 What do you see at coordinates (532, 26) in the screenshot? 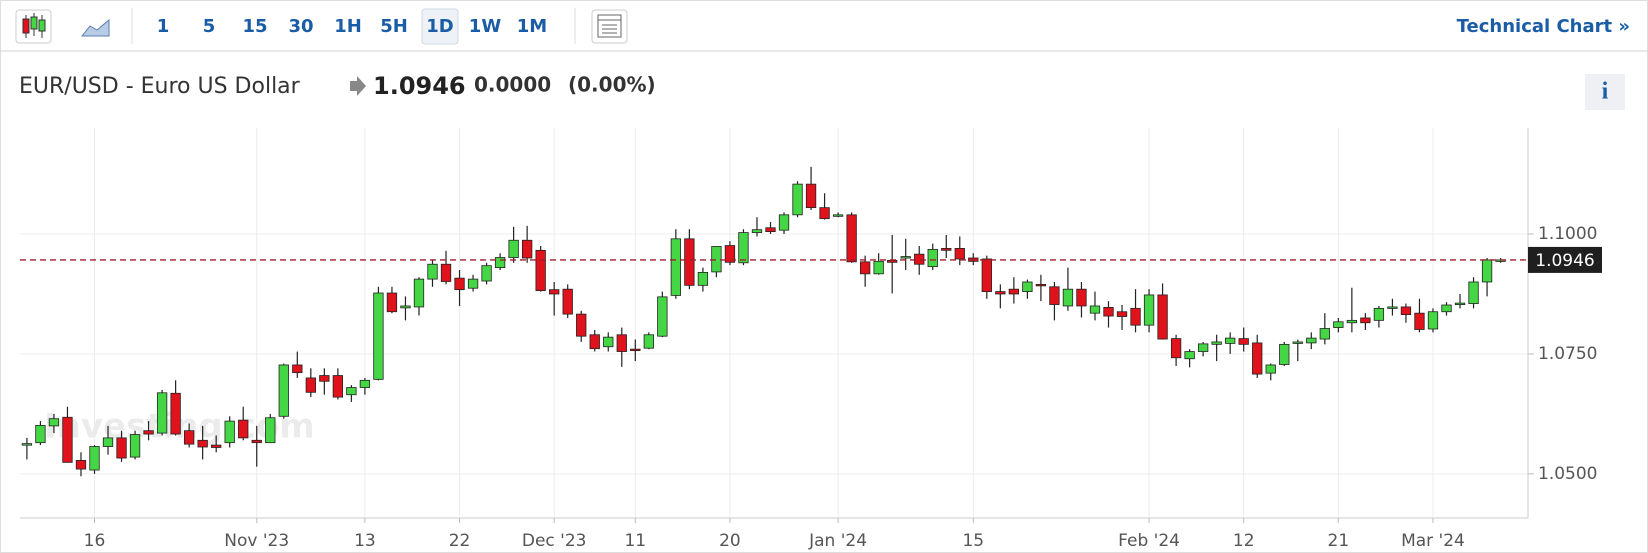
I see `interval: 1M` at bounding box center [532, 26].